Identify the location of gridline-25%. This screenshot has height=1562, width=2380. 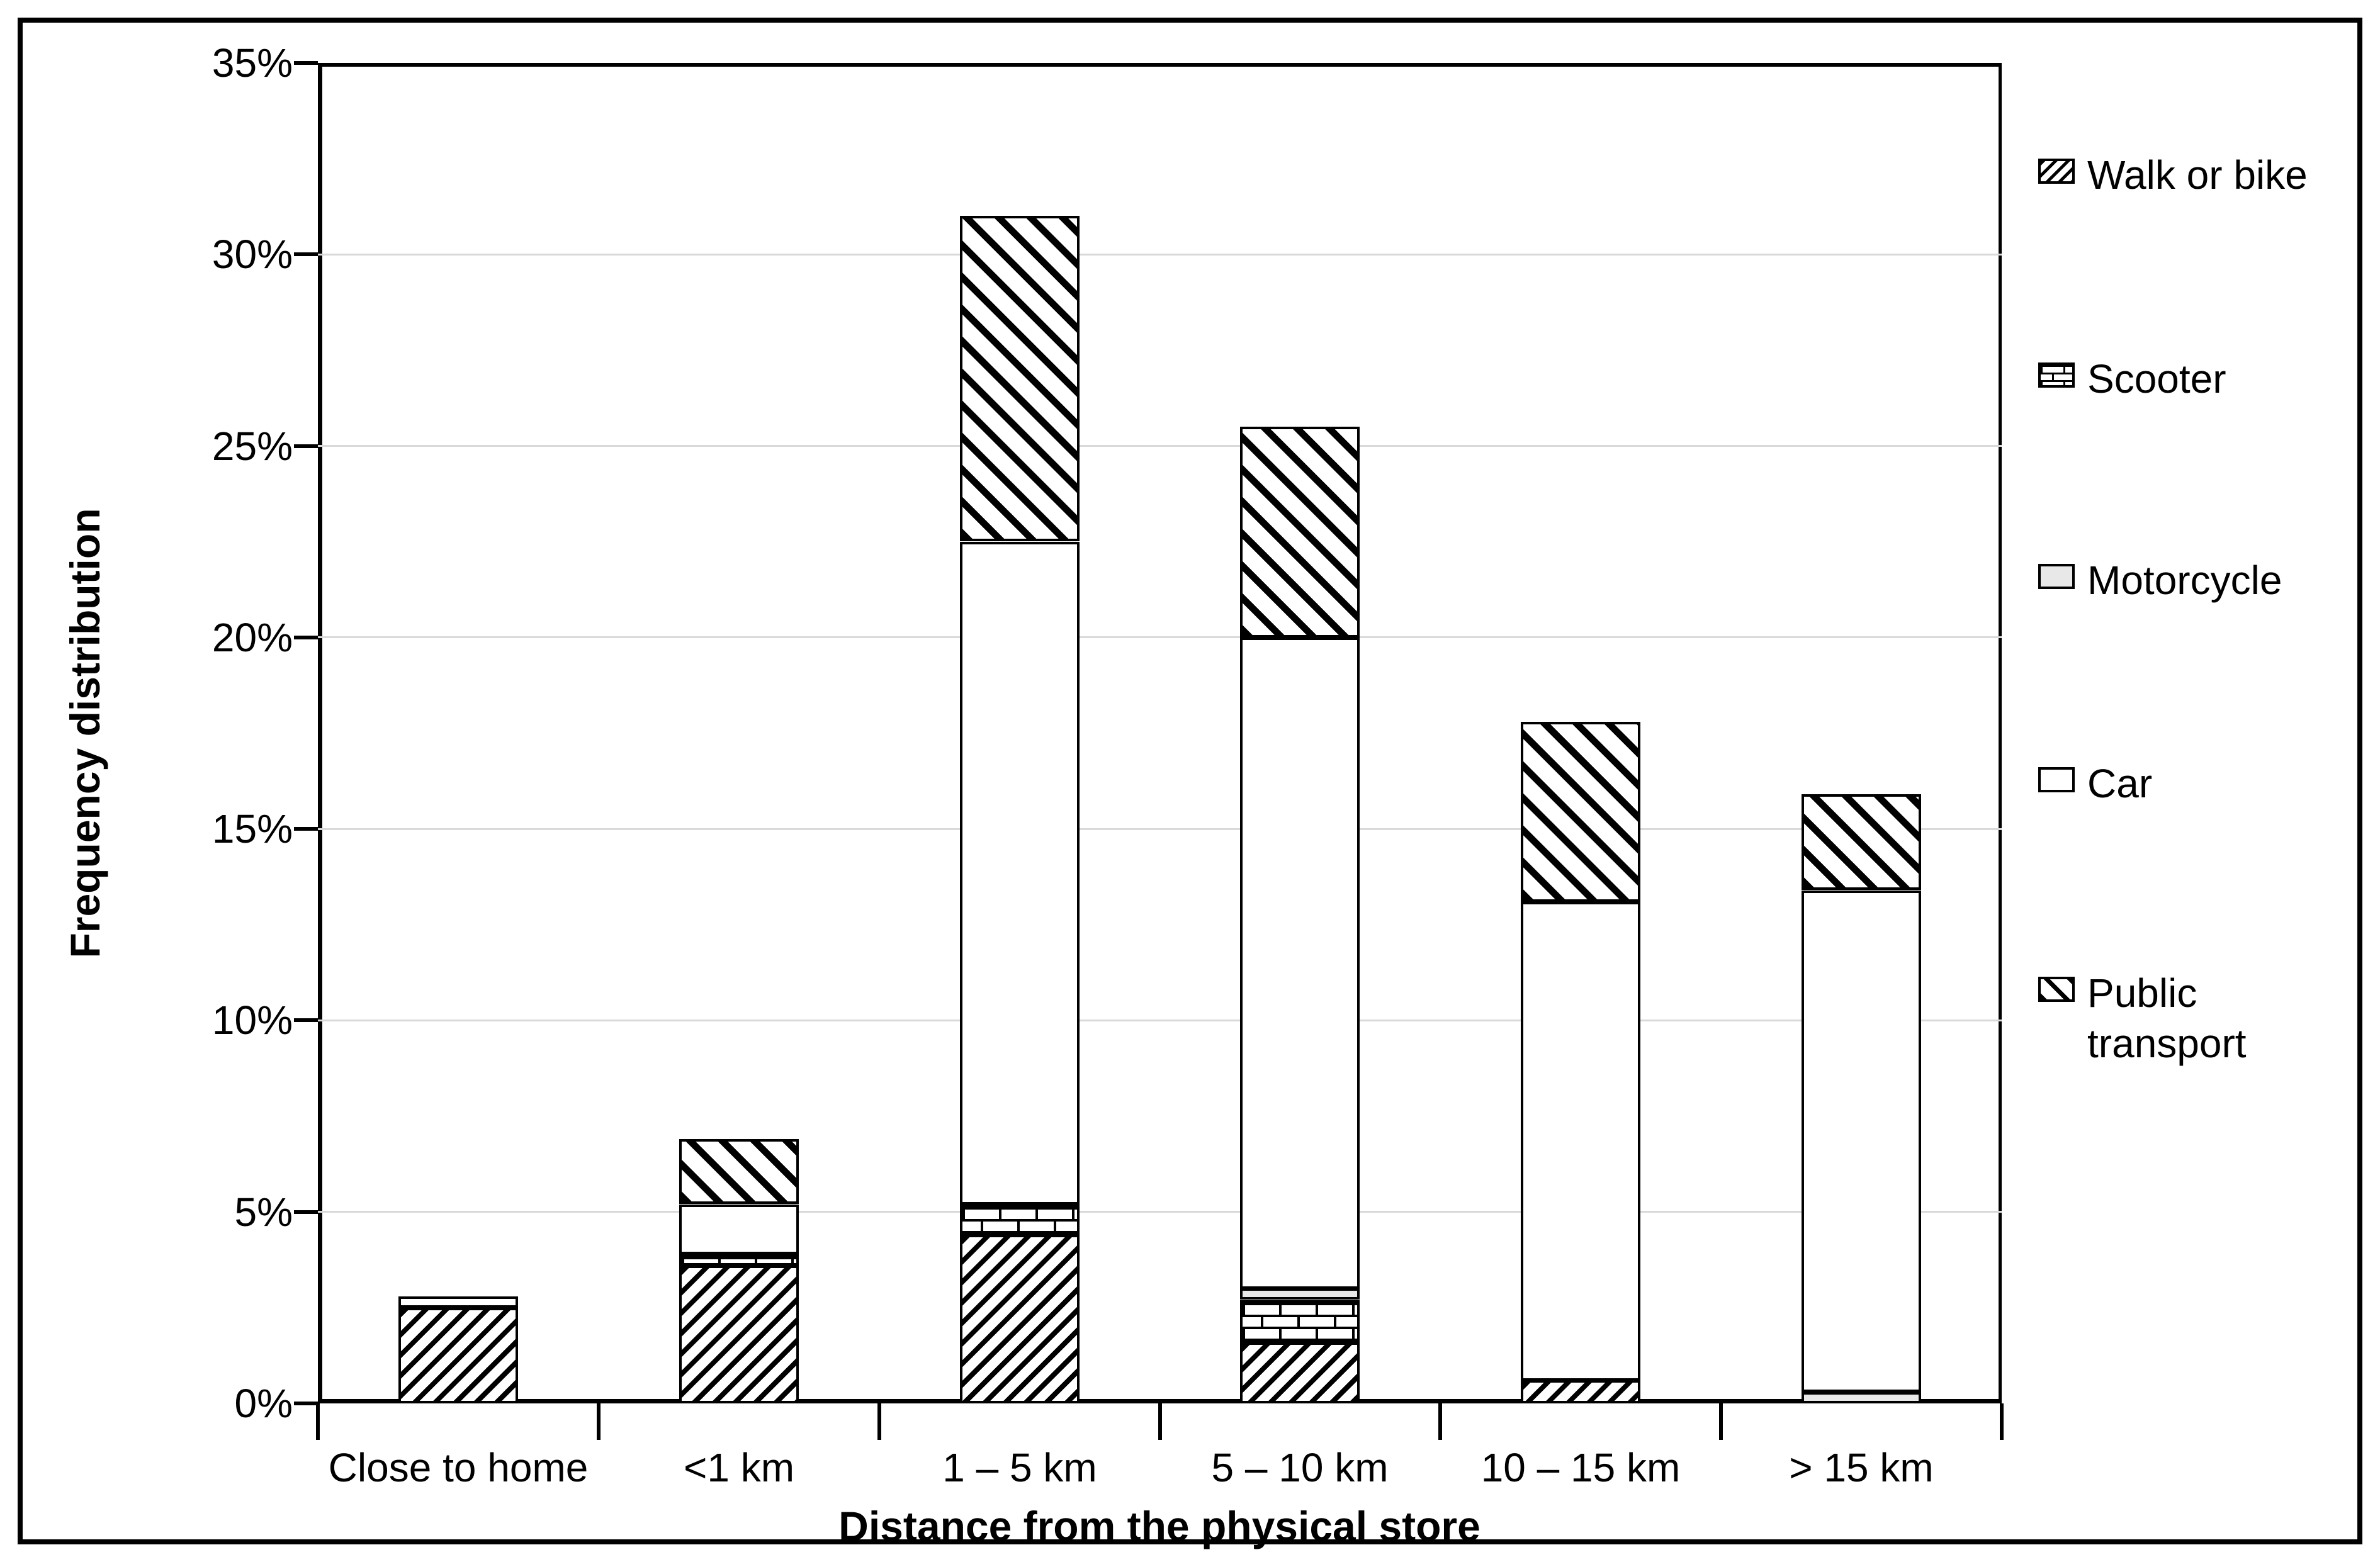
(1160, 446).